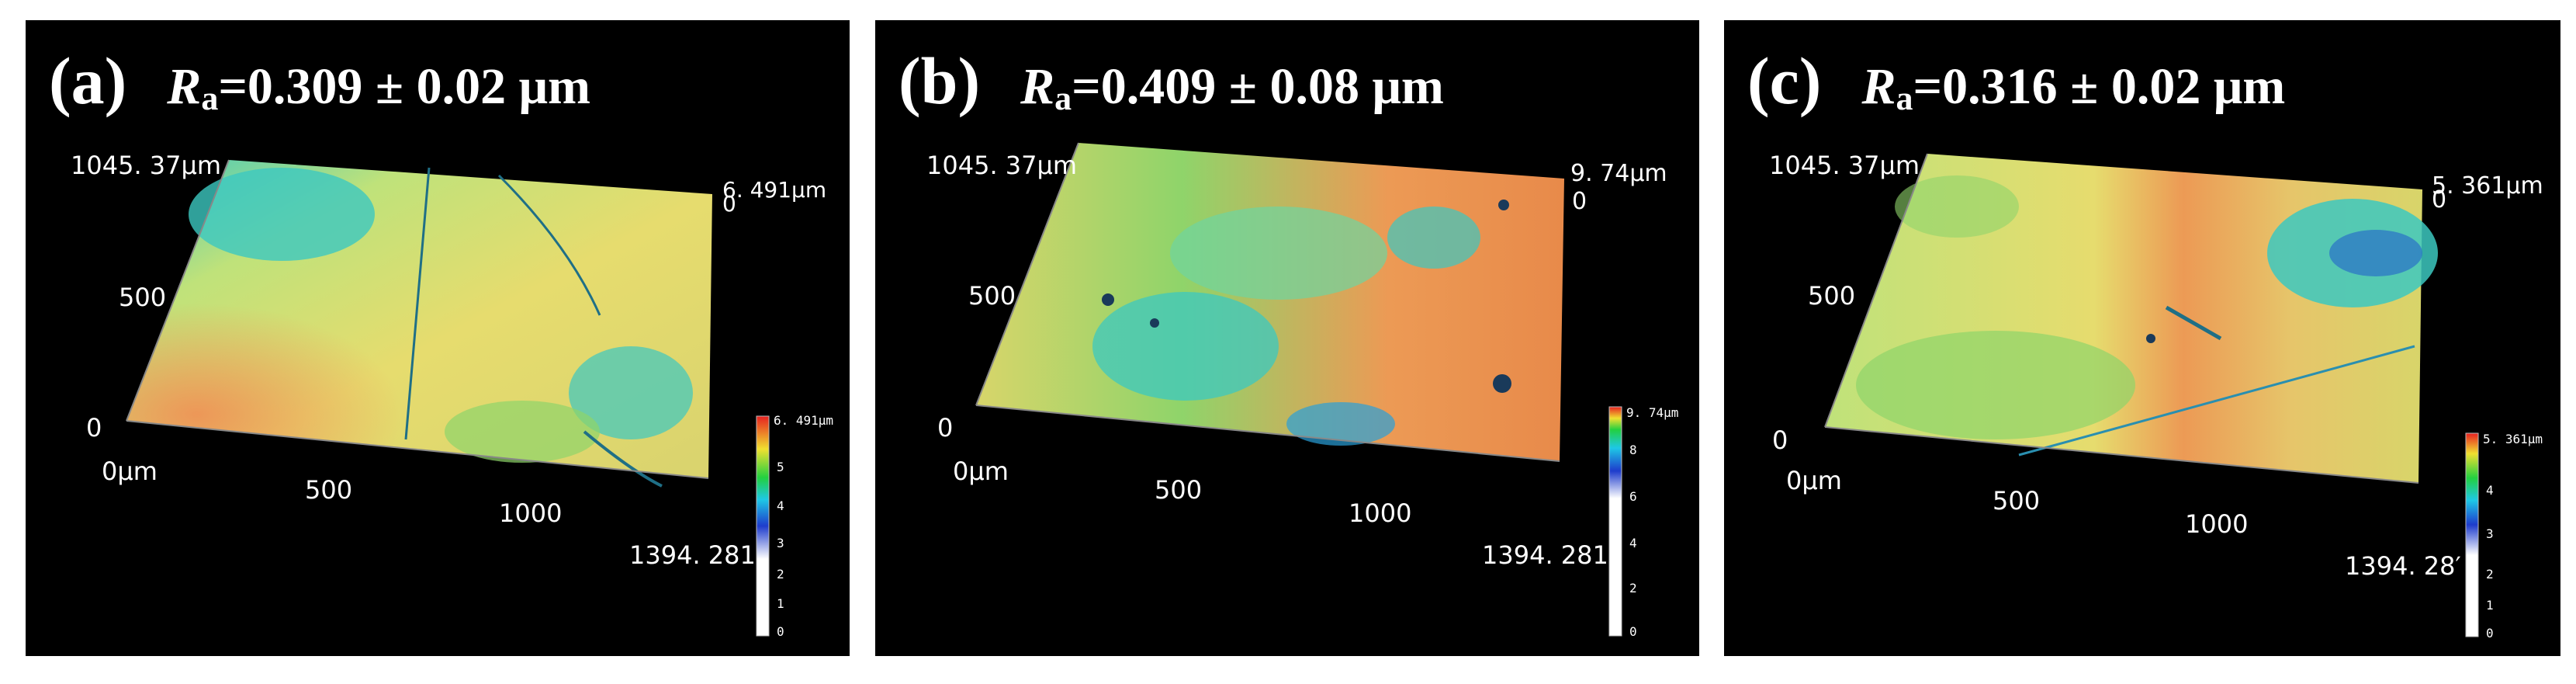 The image size is (2576, 684). Describe the element at coordinates (1633, 450) in the screenshot. I see `colorbar-tick: 8` at that location.